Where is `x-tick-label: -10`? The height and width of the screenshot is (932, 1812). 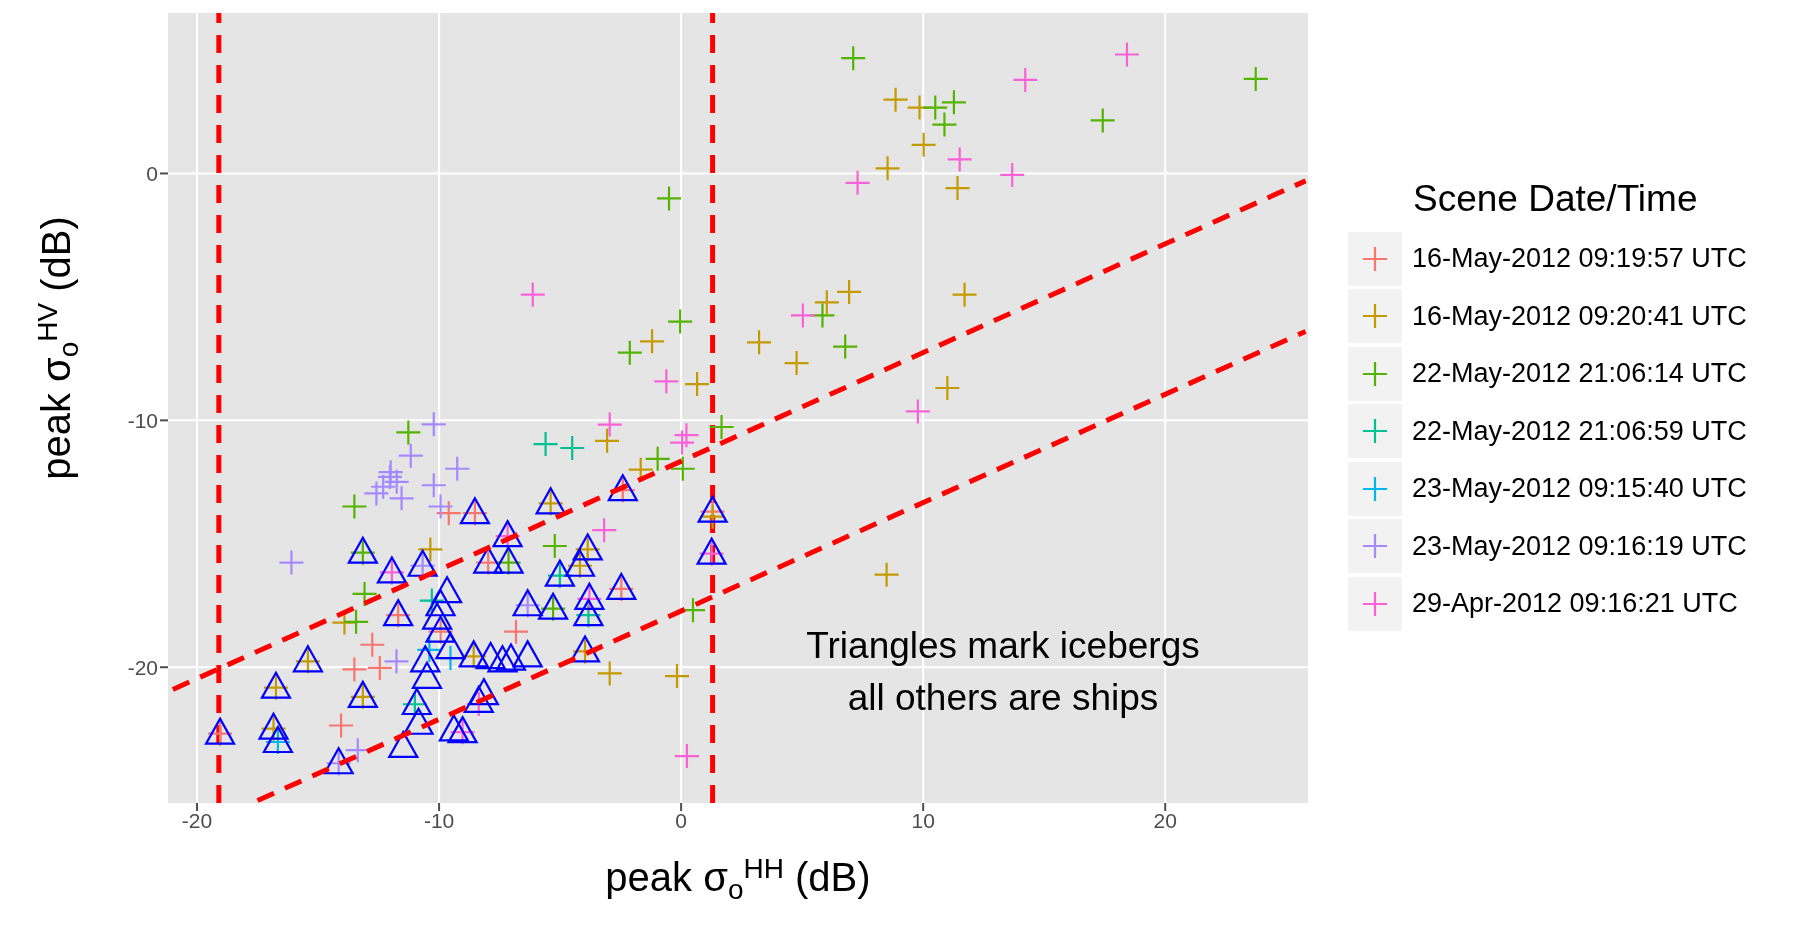
x-tick-label: -10 is located at coordinates (439, 820).